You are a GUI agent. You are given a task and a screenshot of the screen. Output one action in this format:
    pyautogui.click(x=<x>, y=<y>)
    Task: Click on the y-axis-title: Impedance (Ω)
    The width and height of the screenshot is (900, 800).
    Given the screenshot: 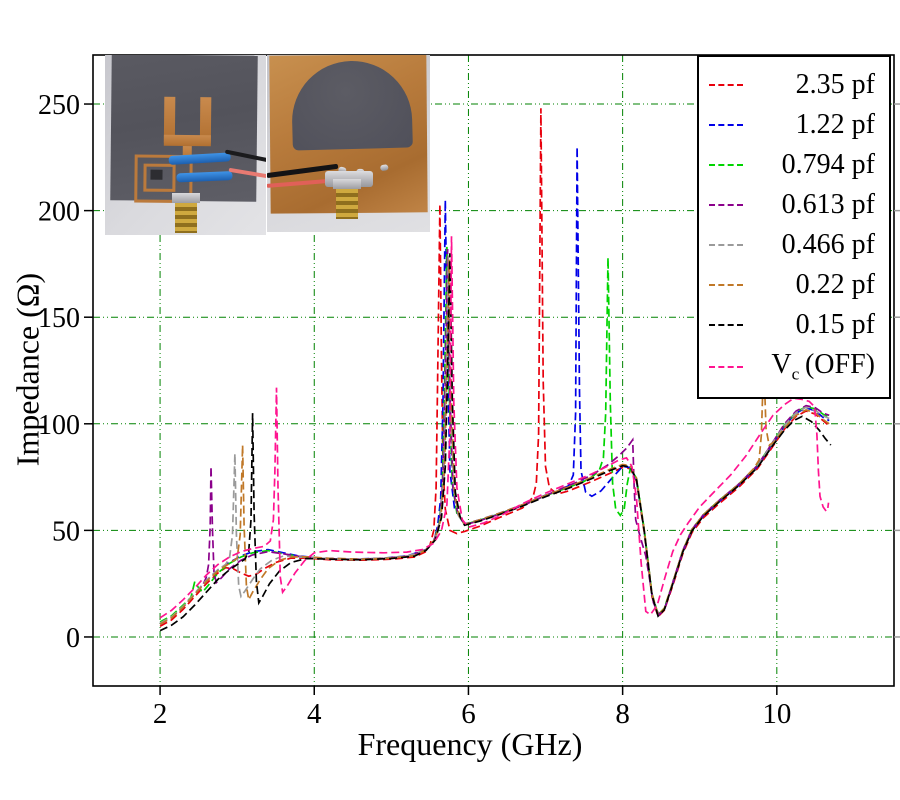 What is the action you would take?
    pyautogui.click(x=27, y=369)
    